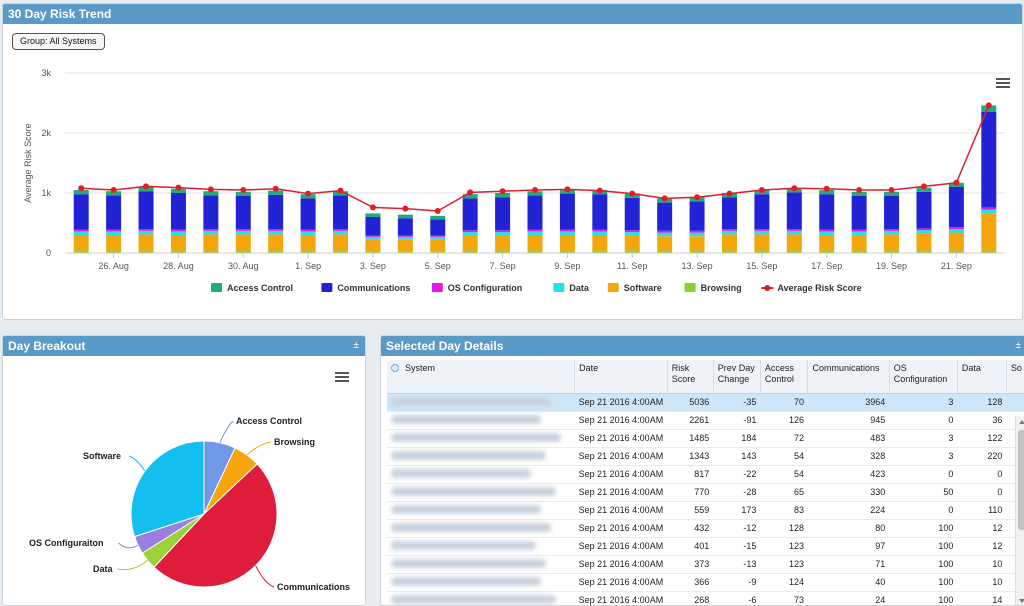 The height and width of the screenshot is (606, 1024). Describe the element at coordinates (477, 288) in the screenshot. I see `legend-item-os-configuration: OS Configuration` at that location.